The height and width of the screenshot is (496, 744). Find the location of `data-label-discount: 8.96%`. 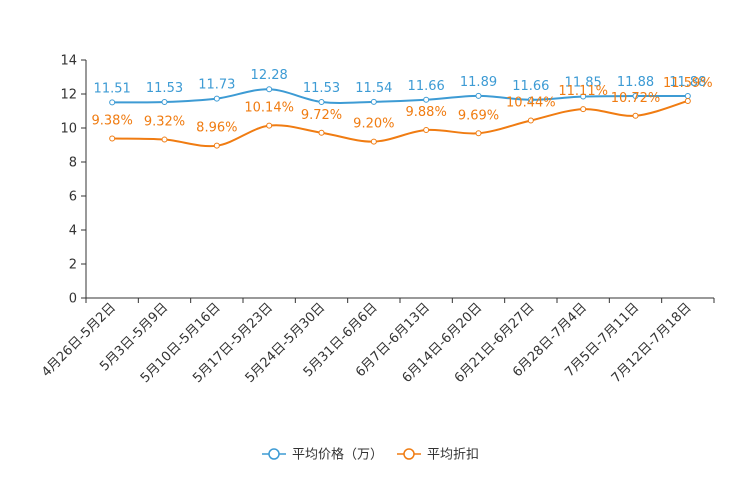

data-label-discount: 8.96% is located at coordinates (216, 128).